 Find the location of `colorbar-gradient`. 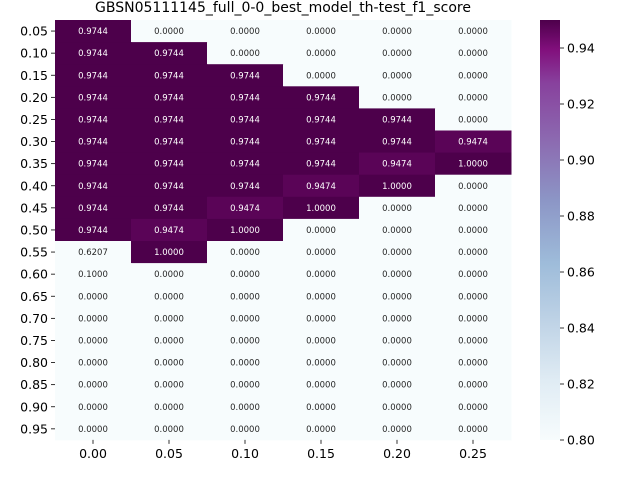

colorbar-gradient is located at coordinates (550, 230).